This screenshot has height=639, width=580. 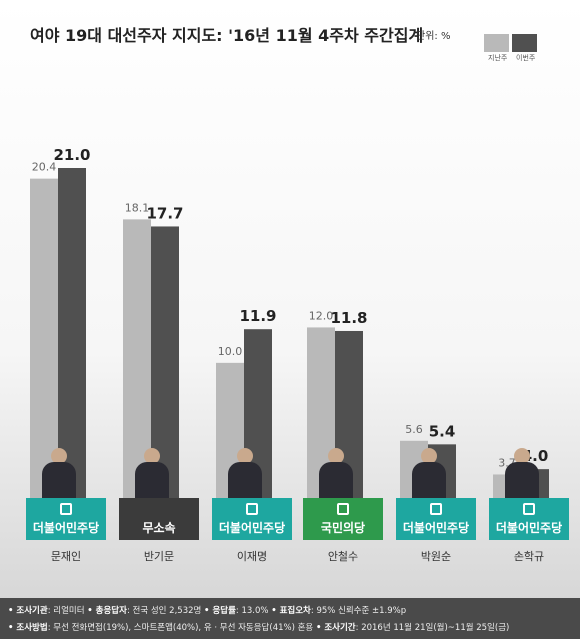 I want to click on value-label-previous: 5.6, so click(x=414, y=429).